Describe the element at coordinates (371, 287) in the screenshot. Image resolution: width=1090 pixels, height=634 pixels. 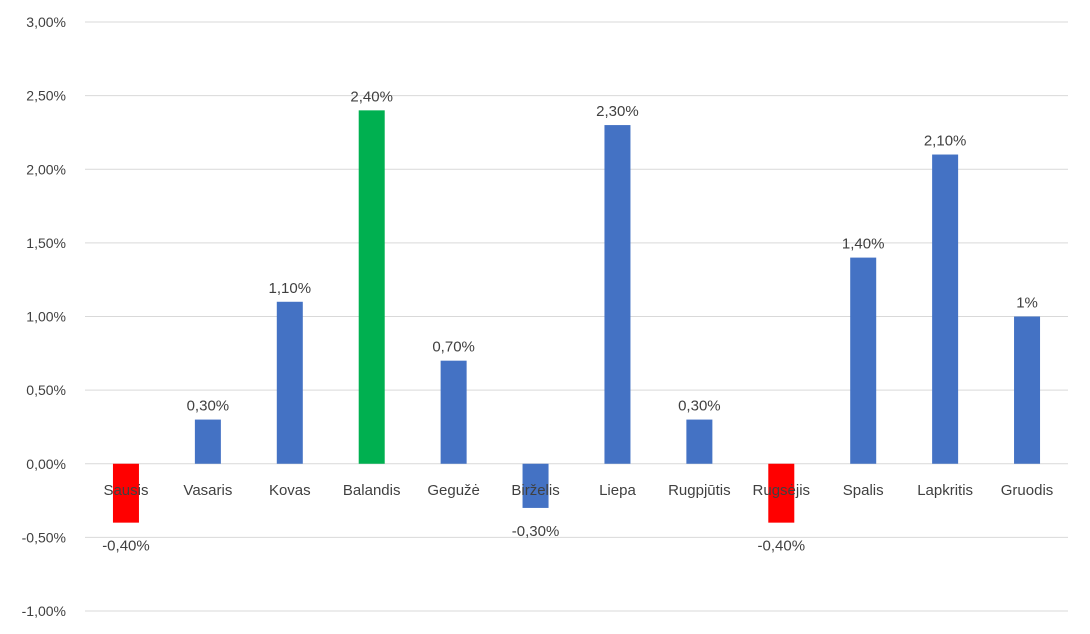
I see `bar-balandis` at that location.